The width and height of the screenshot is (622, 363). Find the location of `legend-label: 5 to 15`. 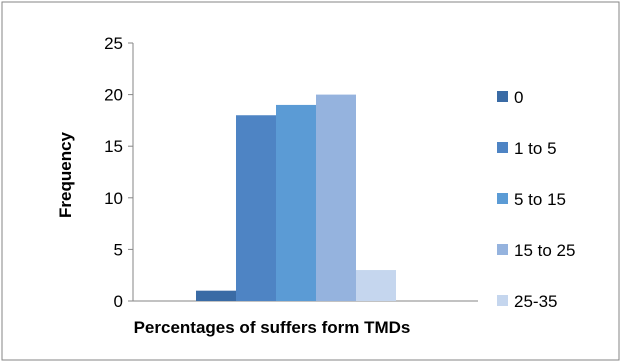

legend-label: 5 to 15 is located at coordinates (540, 199).